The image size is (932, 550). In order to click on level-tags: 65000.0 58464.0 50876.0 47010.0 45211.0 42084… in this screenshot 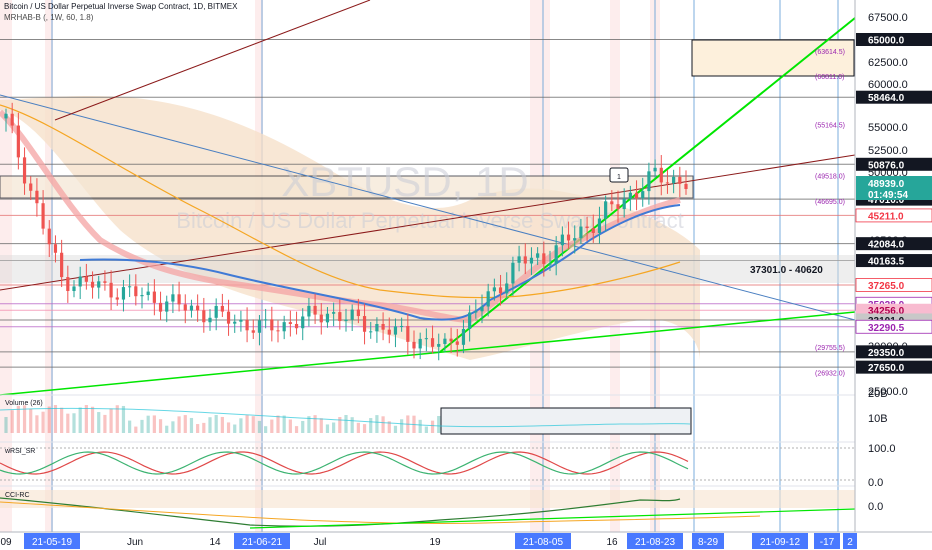, I will do `click(893, 203)`.